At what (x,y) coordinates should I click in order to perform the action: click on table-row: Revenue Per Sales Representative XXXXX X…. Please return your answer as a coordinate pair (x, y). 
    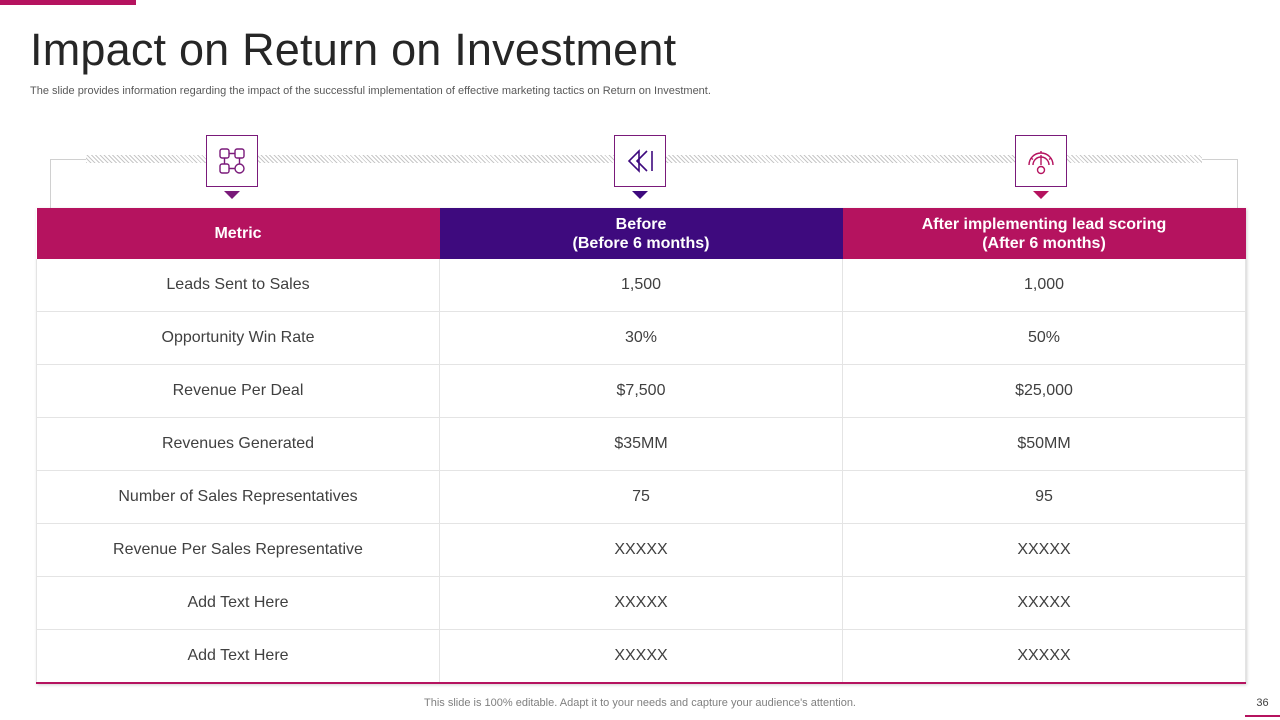
    Looking at the image, I should click on (641, 550).